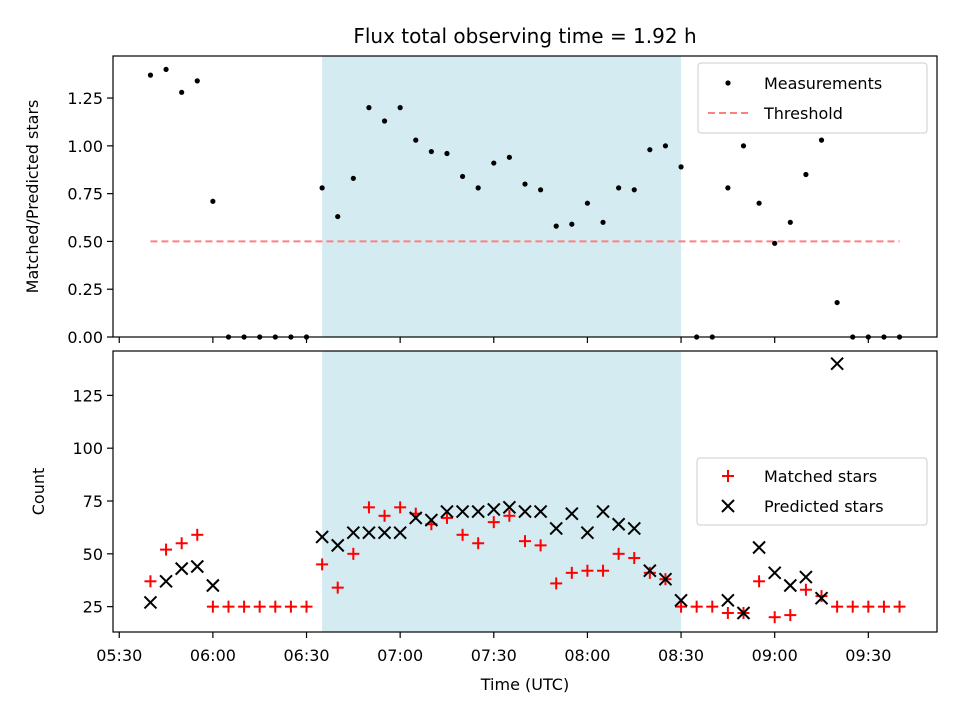 The image size is (960, 720). Describe the element at coordinates (87, 448) in the screenshot. I see `y-tick-label: 100` at that location.